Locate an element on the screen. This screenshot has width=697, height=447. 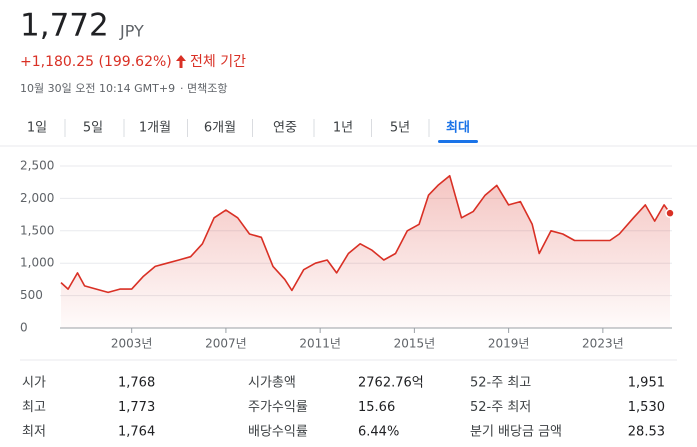
x-tick-label: 2011년 is located at coordinates (320, 344).